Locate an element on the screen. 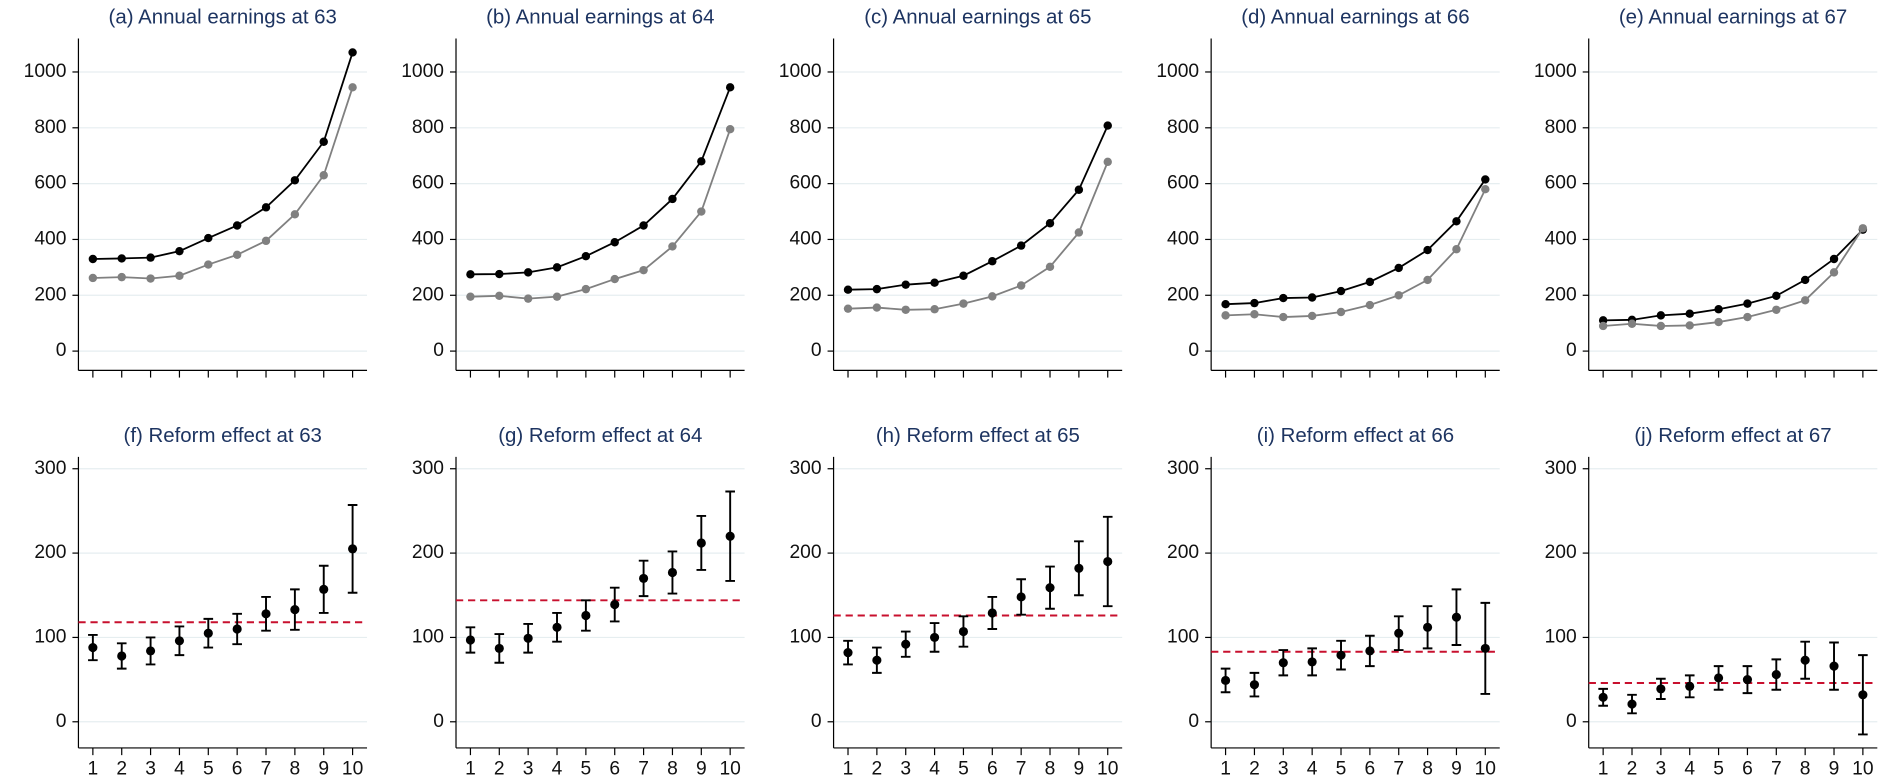  y-tick-label: 600 is located at coordinates (50, 183).